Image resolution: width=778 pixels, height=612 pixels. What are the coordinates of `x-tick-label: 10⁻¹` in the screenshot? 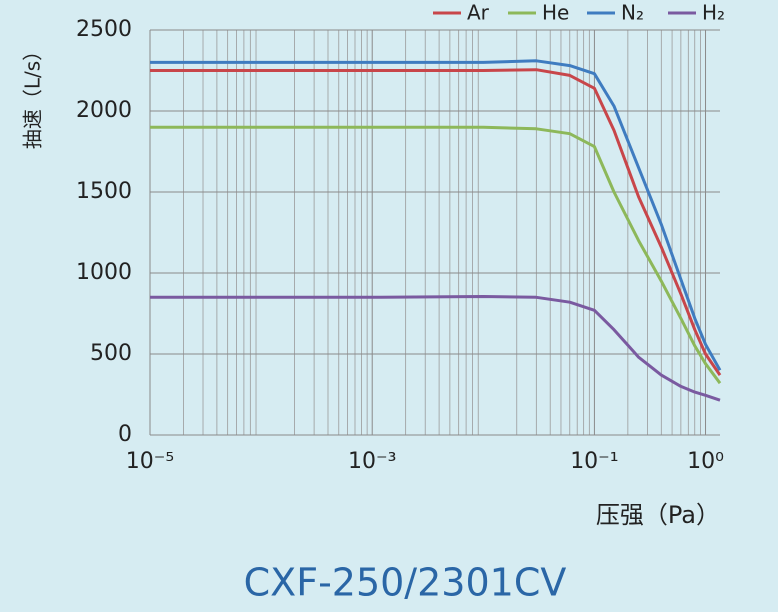 It's located at (594, 461).